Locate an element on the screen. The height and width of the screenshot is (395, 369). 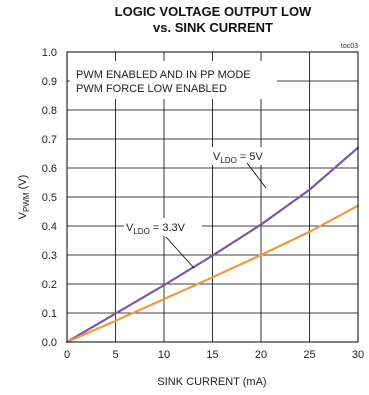
y-tick-label: 0.5 is located at coordinates (49, 198).